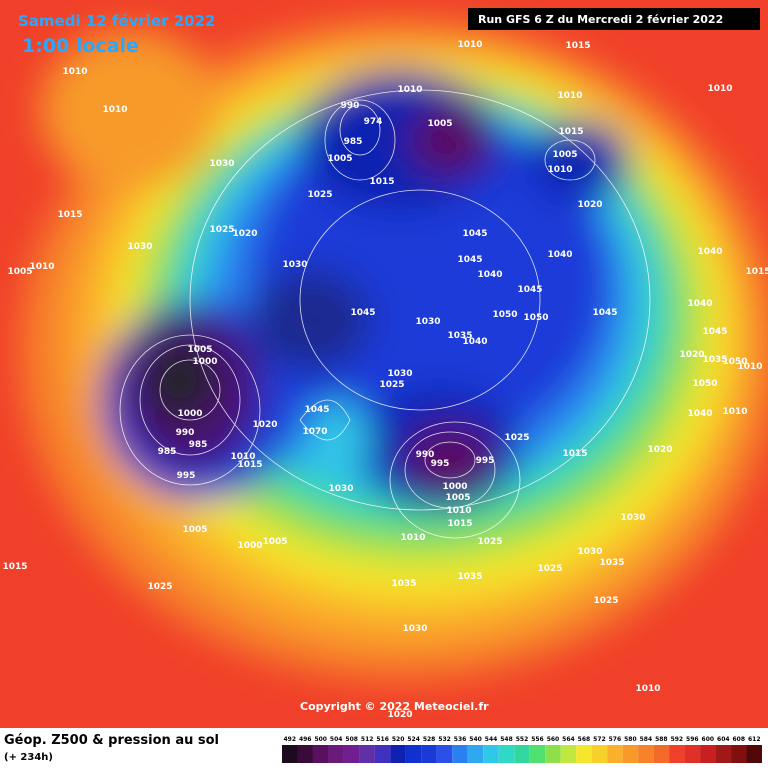 This screenshot has height=772, width=768. I want to click on isobar-label: 985, so click(167, 452).